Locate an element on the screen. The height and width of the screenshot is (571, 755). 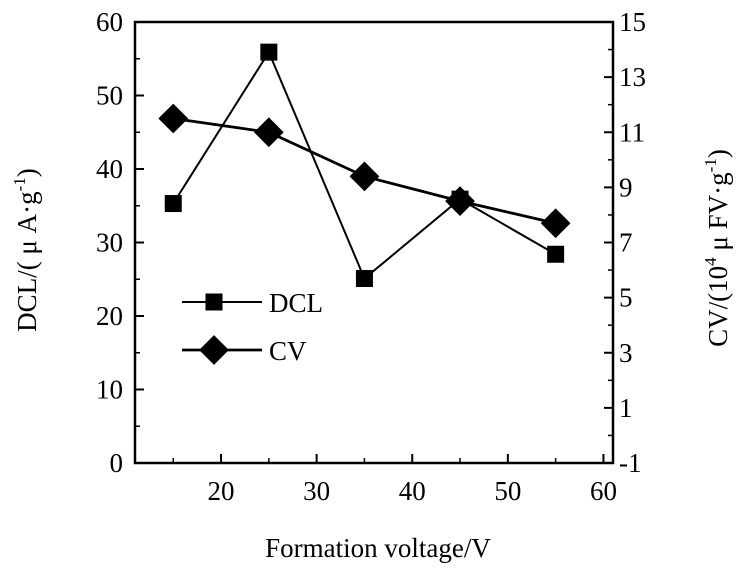
right-y-axis-title-sup1: 4 is located at coordinates (710, 261).